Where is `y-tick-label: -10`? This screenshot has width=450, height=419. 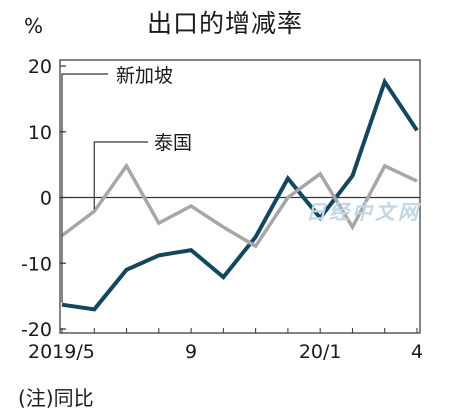 y-tick-label: -10 is located at coordinates (36, 264).